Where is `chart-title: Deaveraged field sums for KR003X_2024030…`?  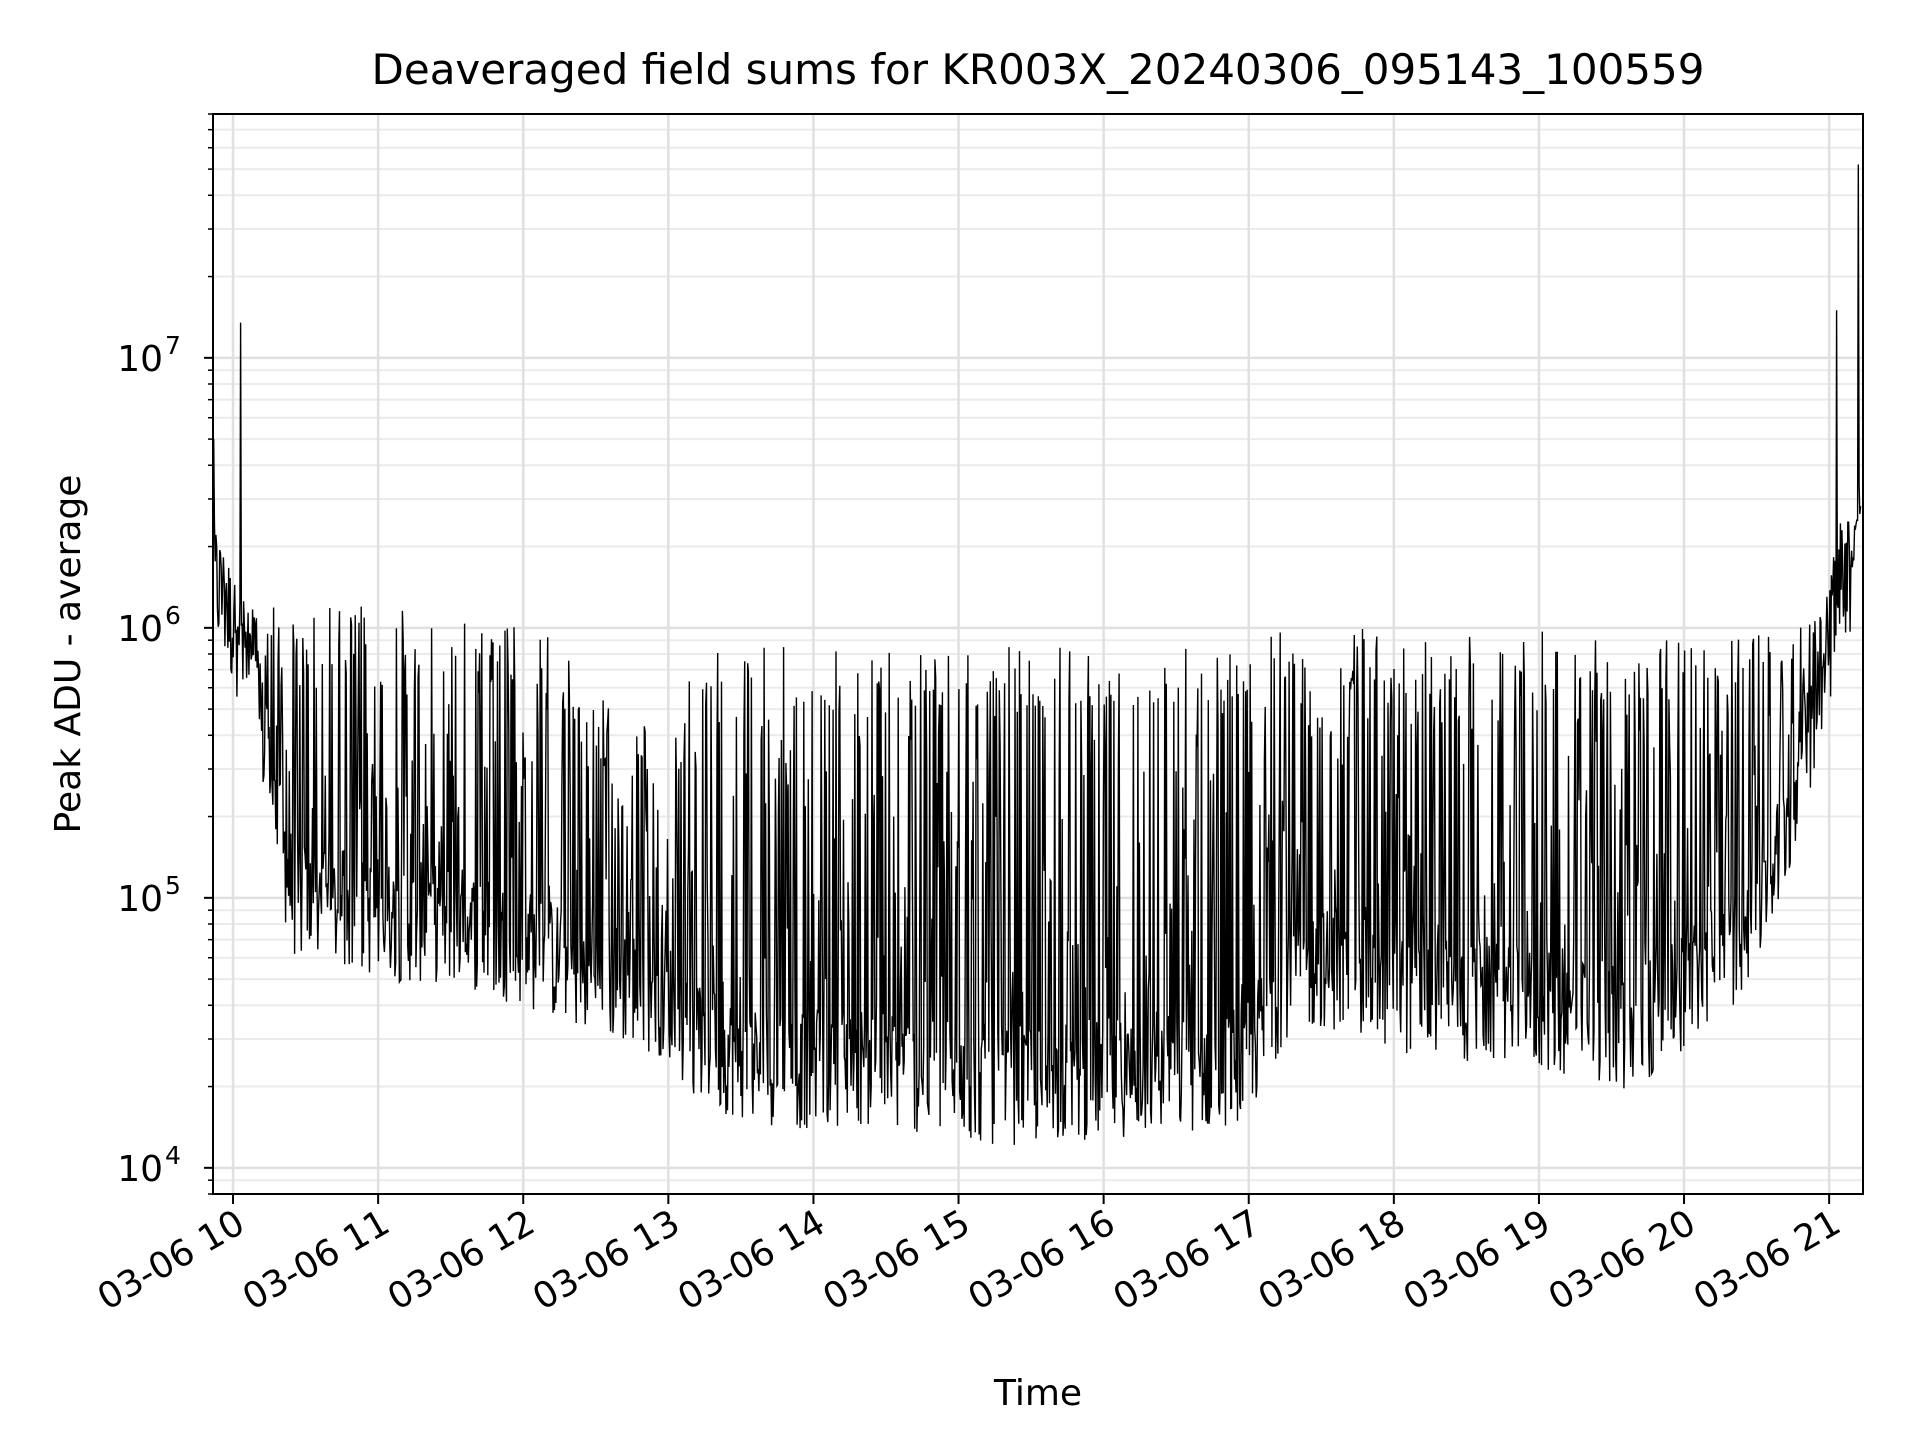
chart-title: Deaveraged field sums for KR003X_2024030… is located at coordinates (1038, 69).